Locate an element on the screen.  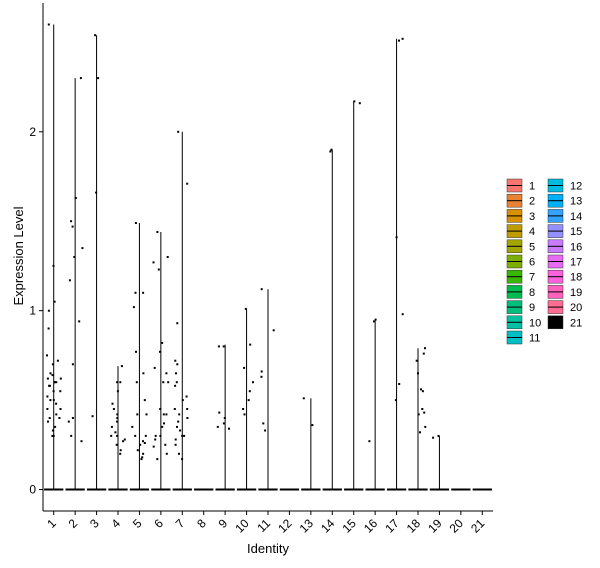
x-tick-label: 16 is located at coordinates (371, 526).